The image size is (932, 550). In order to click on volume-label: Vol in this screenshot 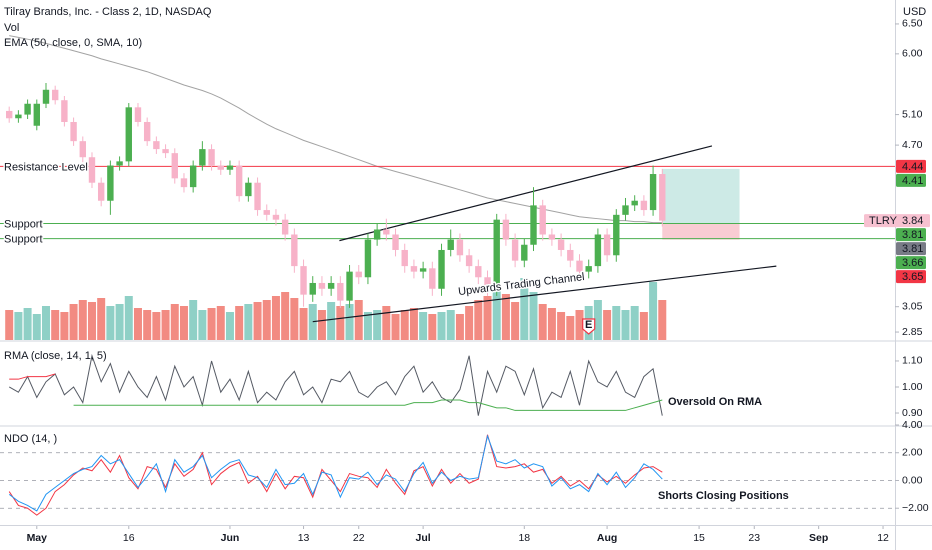, I will do `click(11, 28)`.